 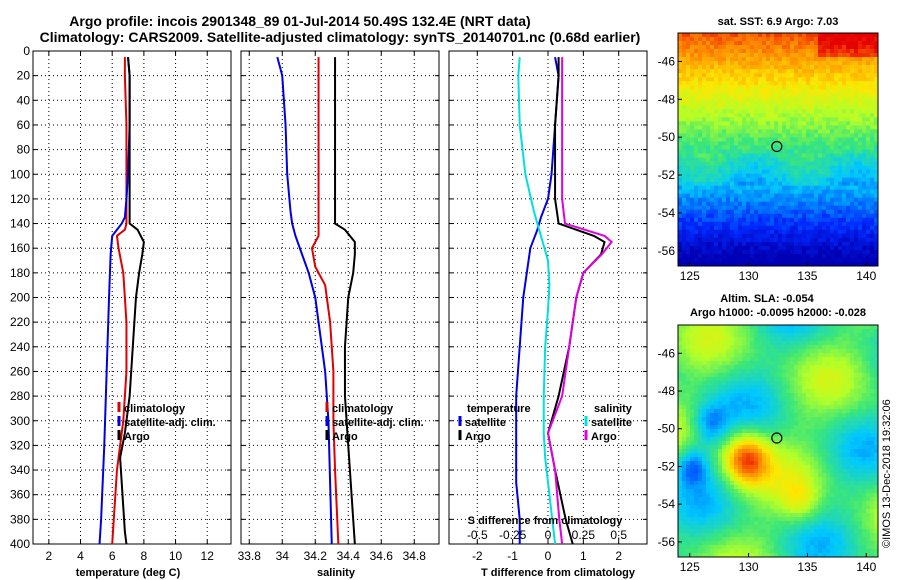 What do you see at coordinates (778, 441) in the screenshot?
I see `map-raster` at bounding box center [778, 441].